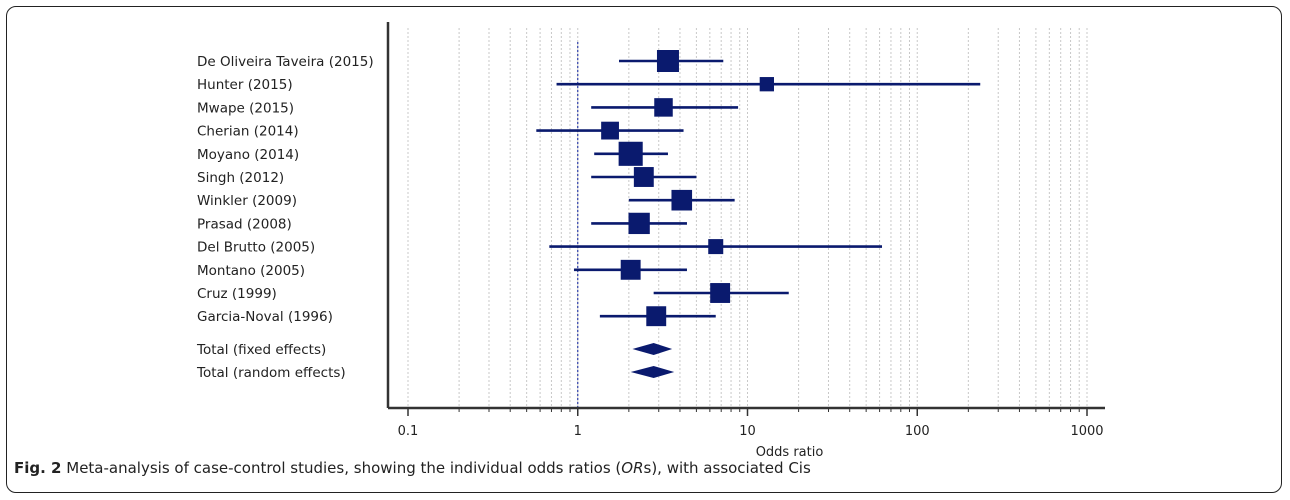  Describe the element at coordinates (251, 271) in the screenshot. I see `study-label: Montano (2005)` at that location.